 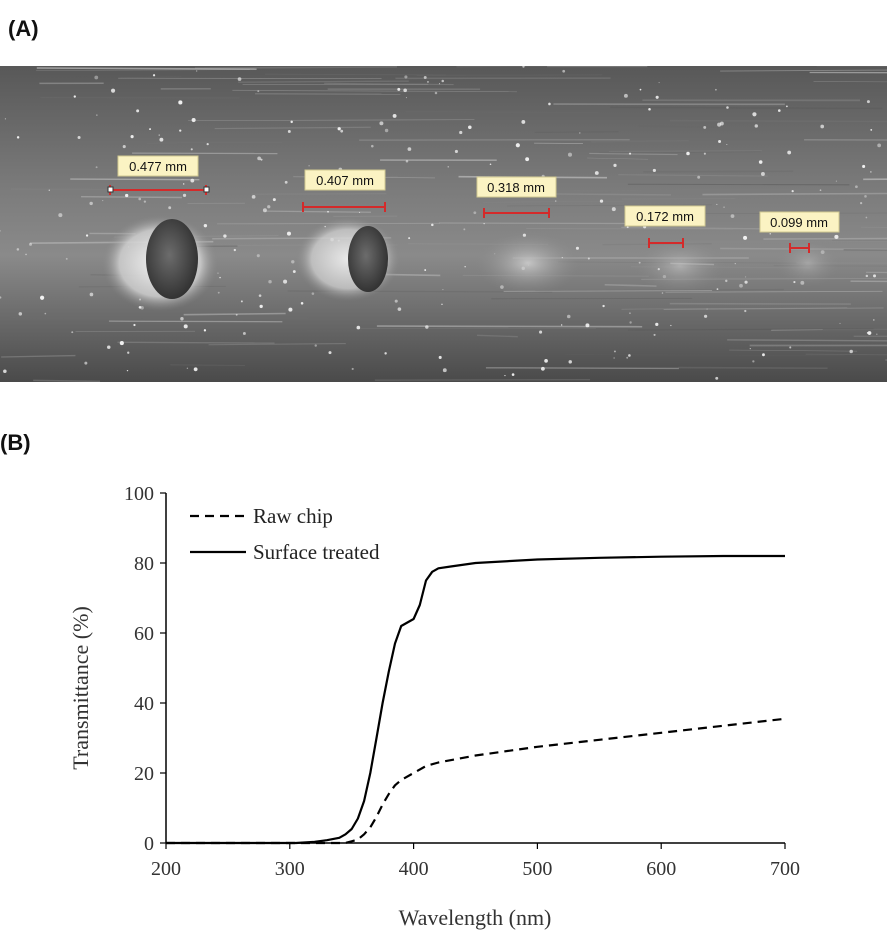 I want to click on y-tick-label: 20, so click(x=144, y=774).